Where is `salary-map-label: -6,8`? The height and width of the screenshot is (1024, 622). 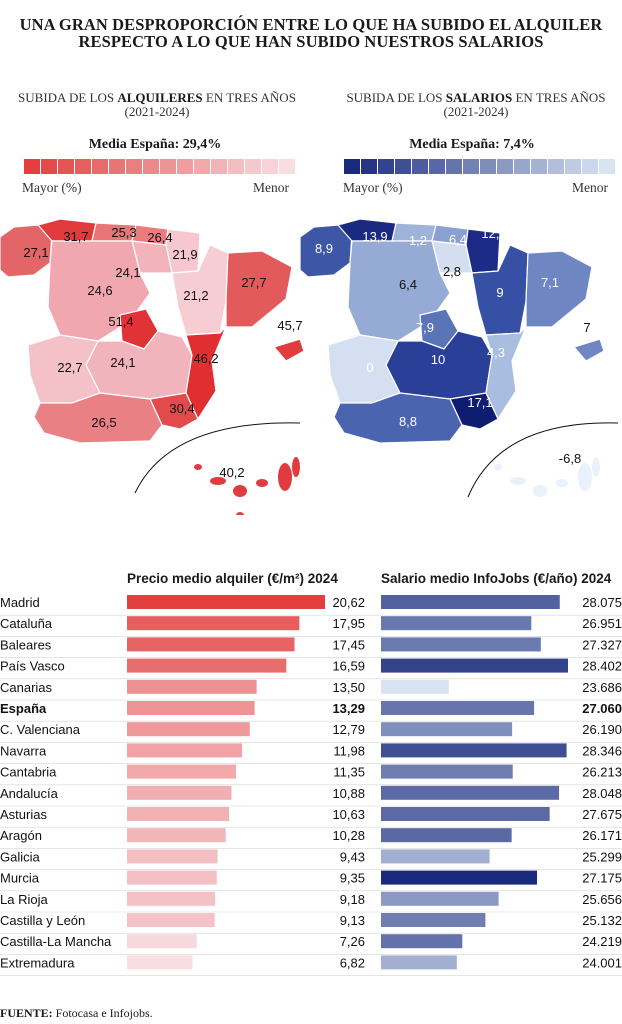
salary-map-label: -6,8 is located at coordinates (570, 458).